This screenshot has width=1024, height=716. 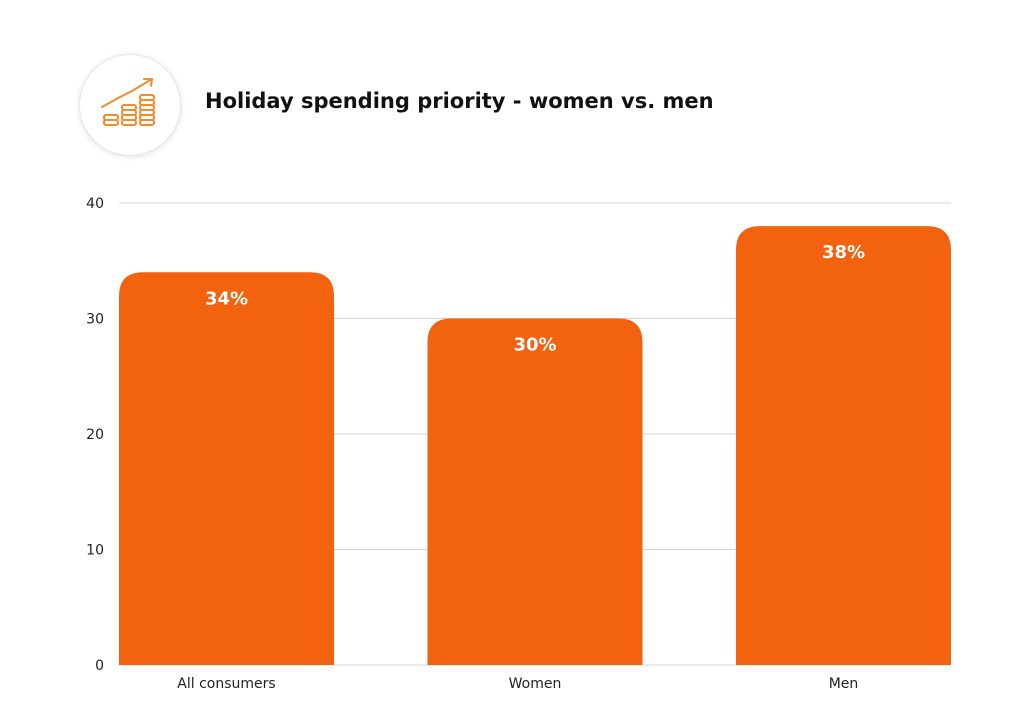 What do you see at coordinates (535, 684) in the screenshot?
I see `x-category-label: Women` at bounding box center [535, 684].